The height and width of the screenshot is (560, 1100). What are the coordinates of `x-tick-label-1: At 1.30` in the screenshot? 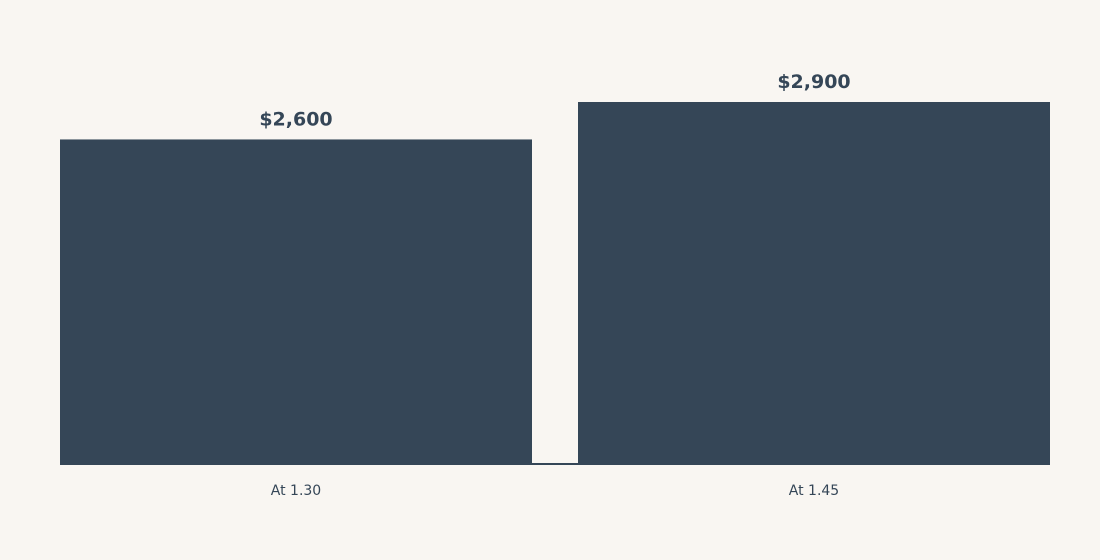 It's located at (296, 491).